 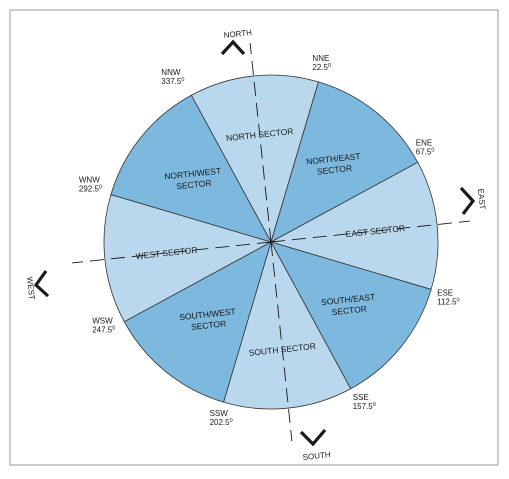 I want to click on sector-northeast, so click(x=344, y=162).